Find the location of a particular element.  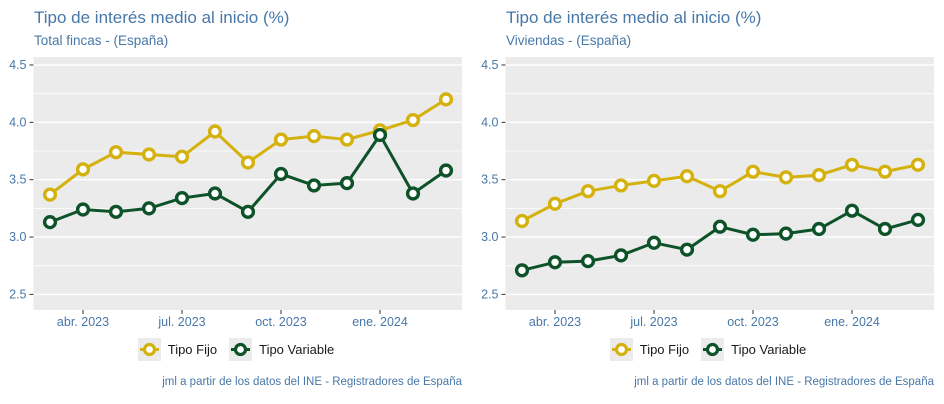

chart-subtitle: Viviendas - (España) is located at coordinates (569, 40).